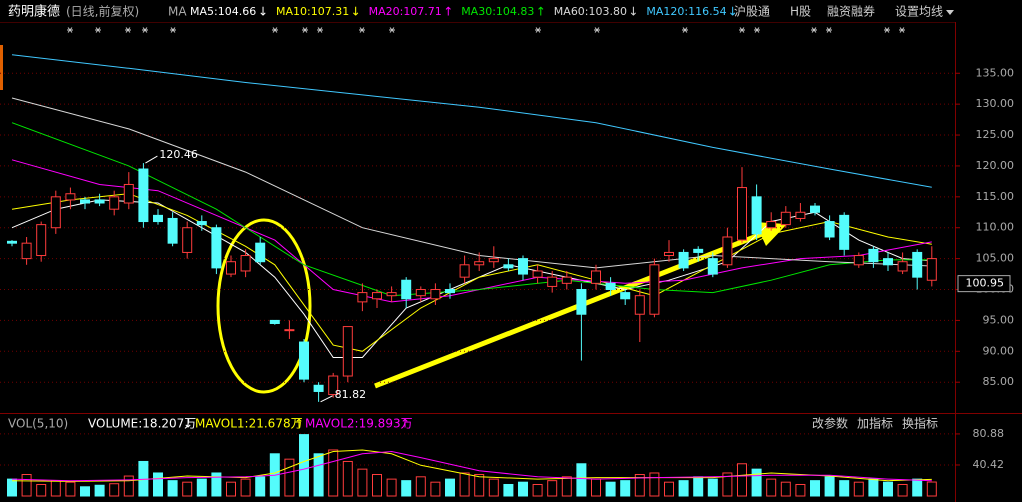 This screenshot has width=1022, height=502. What do you see at coordinates (999, 381) in the screenshot?
I see `y-tick-label: 85.00` at bounding box center [999, 381].